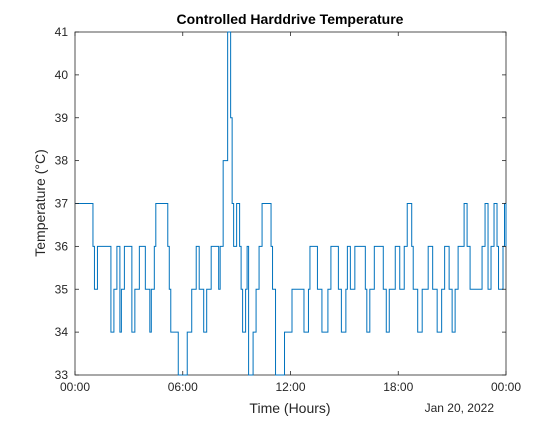 The height and width of the screenshot is (425, 560). I want to click on y-tick-label-5: 38, so click(62, 161).